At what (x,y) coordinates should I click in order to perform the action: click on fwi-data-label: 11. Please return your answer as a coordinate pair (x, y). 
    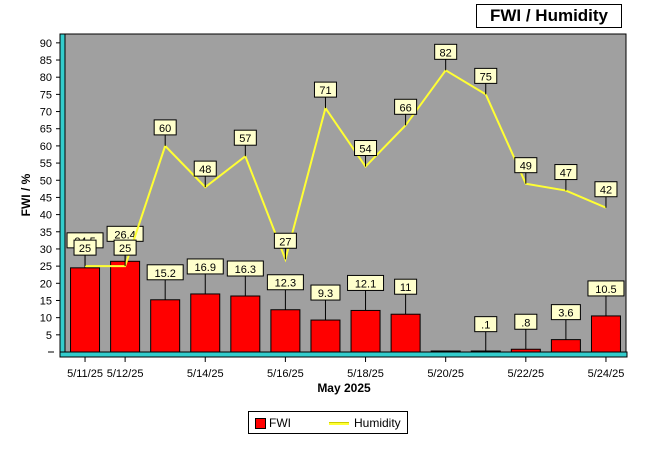
    Looking at the image, I should click on (405, 288).